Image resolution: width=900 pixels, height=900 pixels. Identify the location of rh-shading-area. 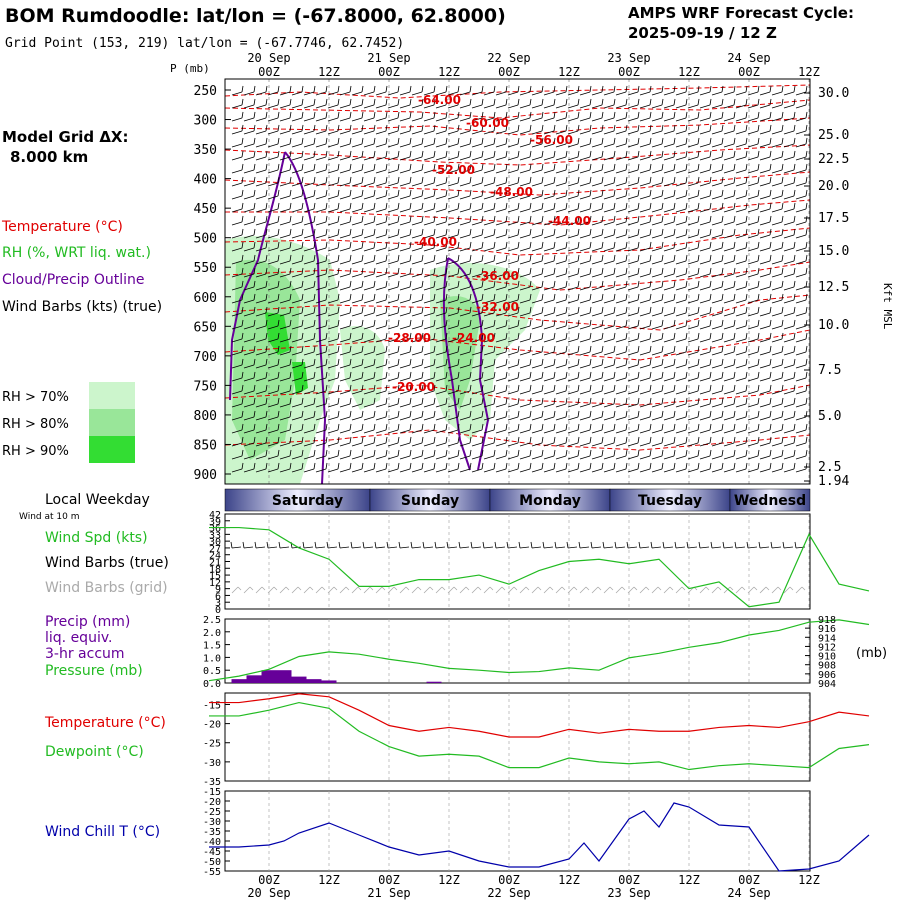
(277, 333).